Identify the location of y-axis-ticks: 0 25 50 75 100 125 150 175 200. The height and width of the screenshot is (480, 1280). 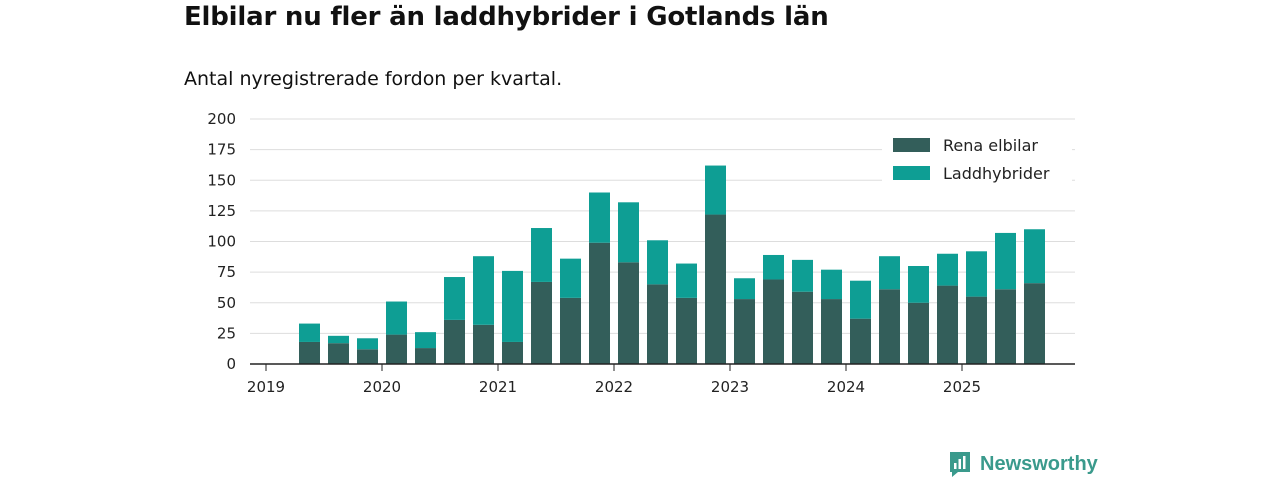
(221, 241).